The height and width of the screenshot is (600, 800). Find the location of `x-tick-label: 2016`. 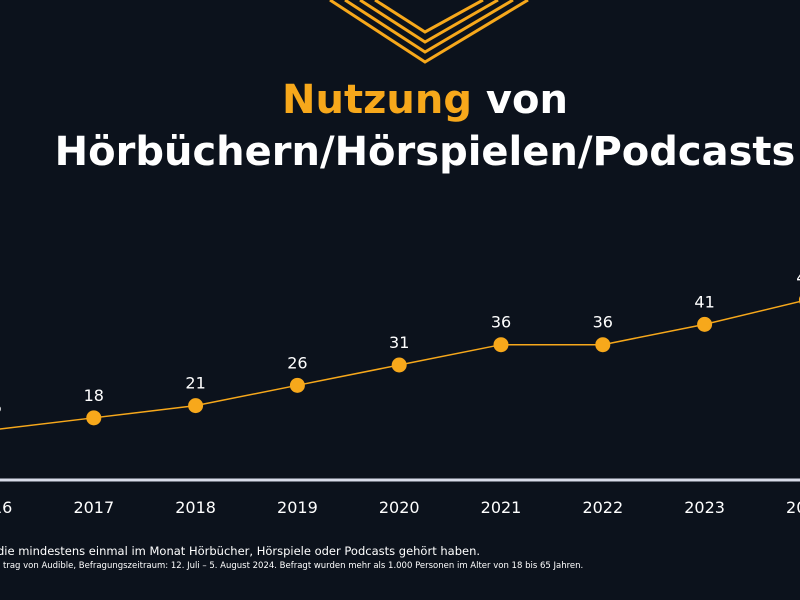

x-tick-label: 2016 is located at coordinates (6, 507).